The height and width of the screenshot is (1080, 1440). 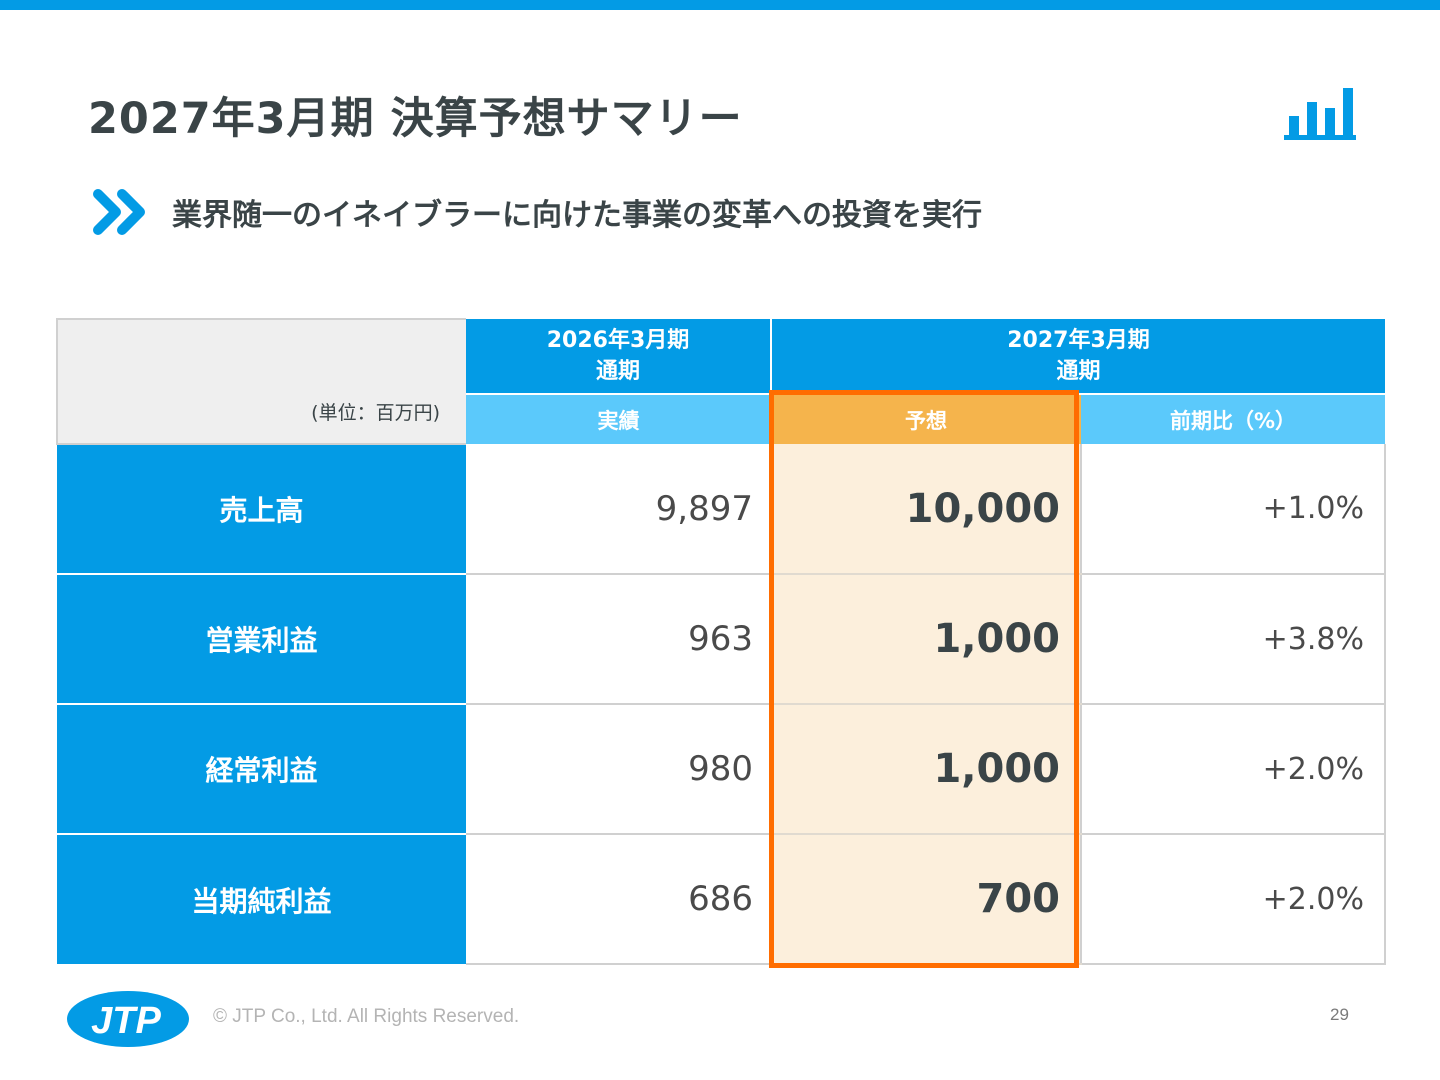 What do you see at coordinates (618, 769) in the screenshot?
I see `cell-actual: 980` at bounding box center [618, 769].